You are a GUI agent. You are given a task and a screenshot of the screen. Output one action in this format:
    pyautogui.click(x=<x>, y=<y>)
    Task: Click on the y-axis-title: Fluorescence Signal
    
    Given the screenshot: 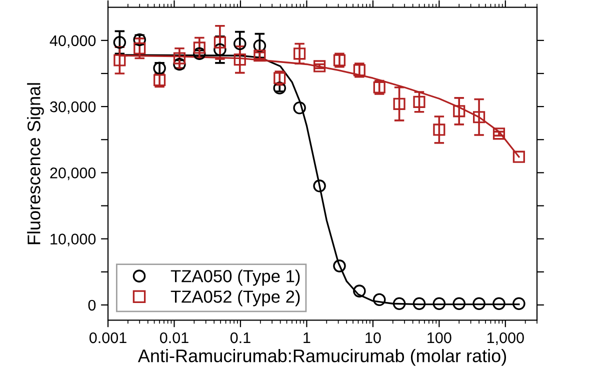 What is the action you would take?
    pyautogui.click(x=35, y=163)
    